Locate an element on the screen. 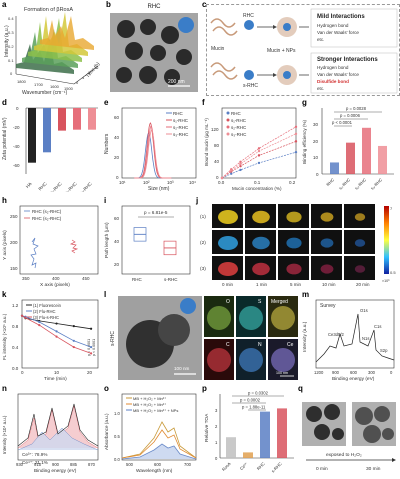  panel-l-scalebar: 100 nm is located at coordinates (181, 368).